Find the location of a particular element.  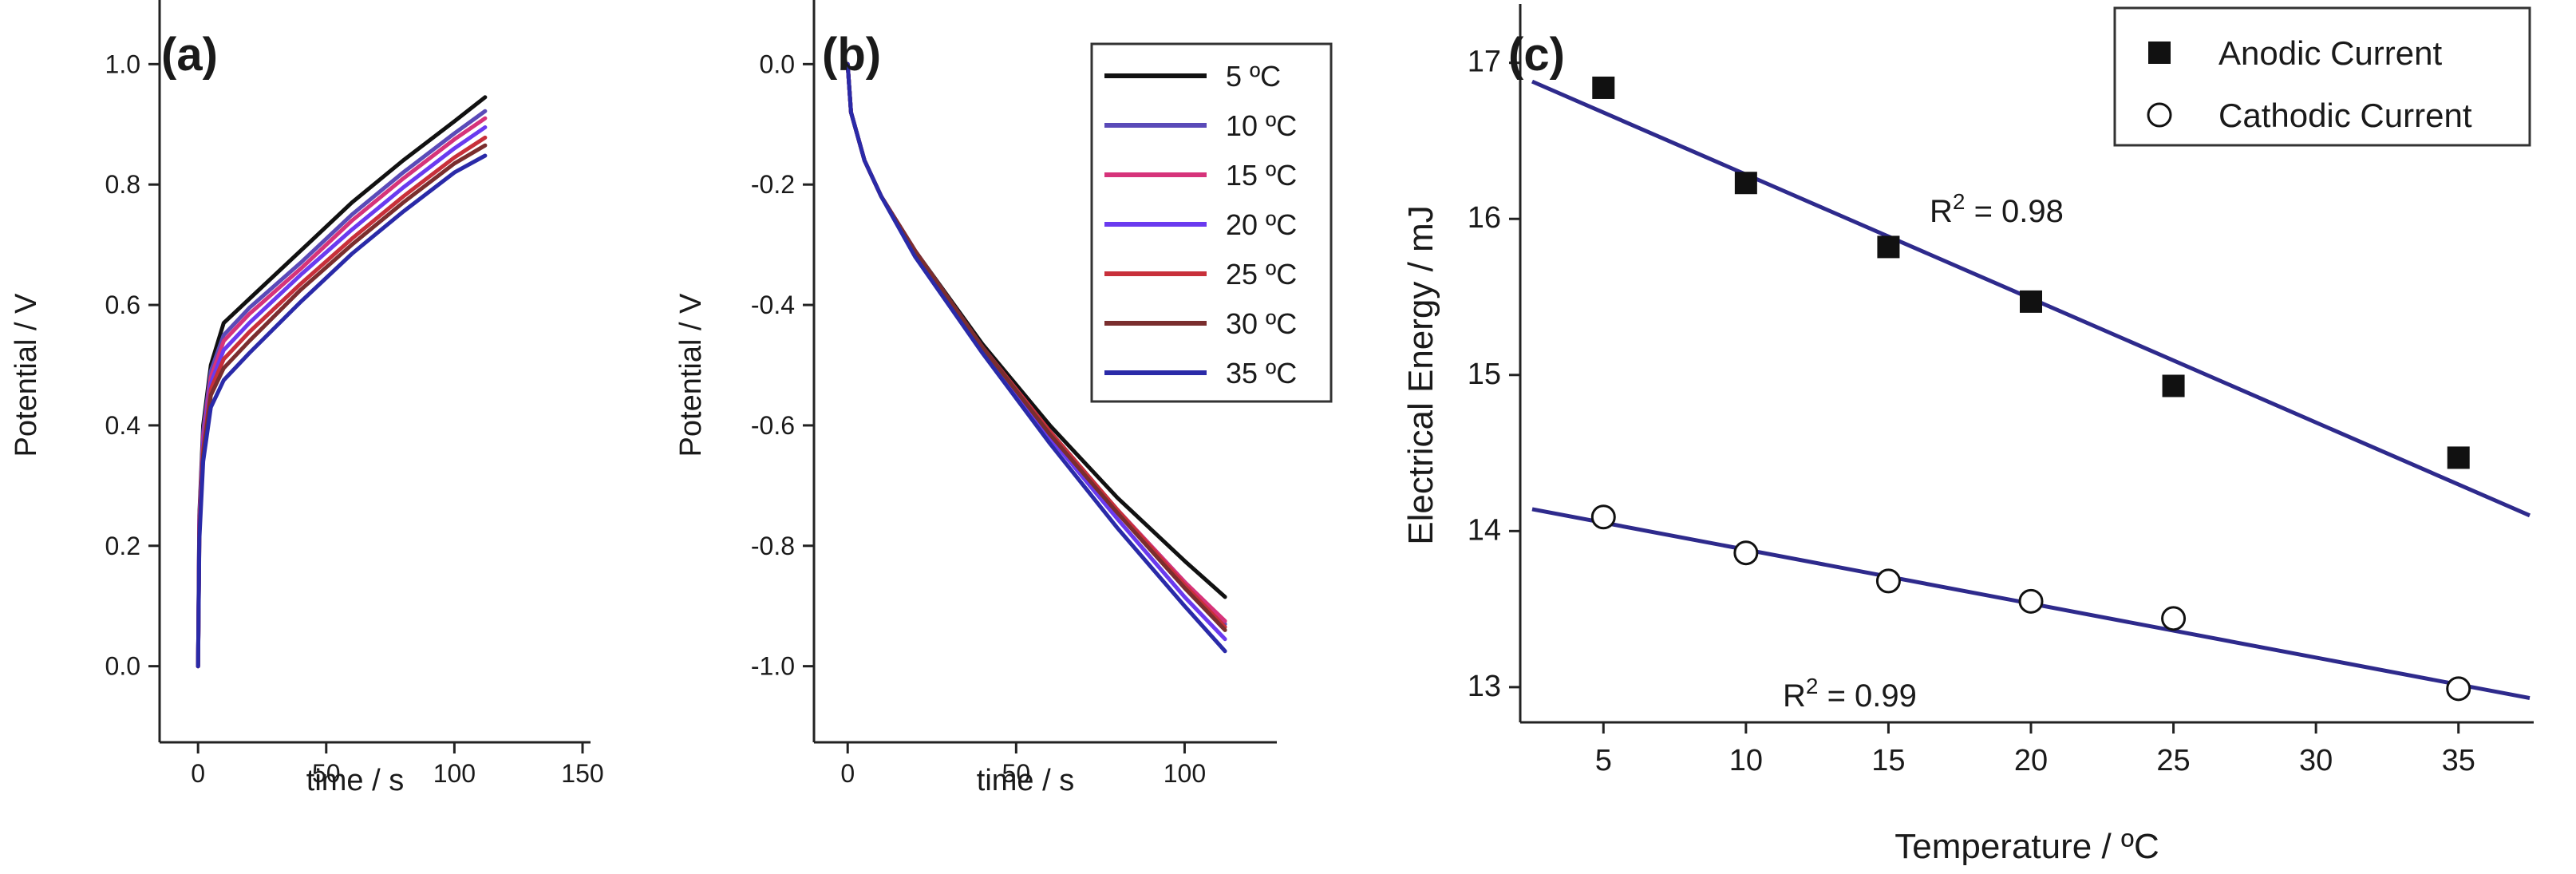

panel-b-x-axis-title: time / s is located at coordinates (1025, 780).